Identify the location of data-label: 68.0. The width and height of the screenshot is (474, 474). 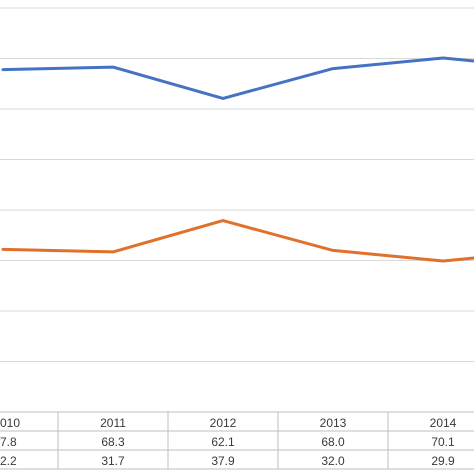
(333, 442).